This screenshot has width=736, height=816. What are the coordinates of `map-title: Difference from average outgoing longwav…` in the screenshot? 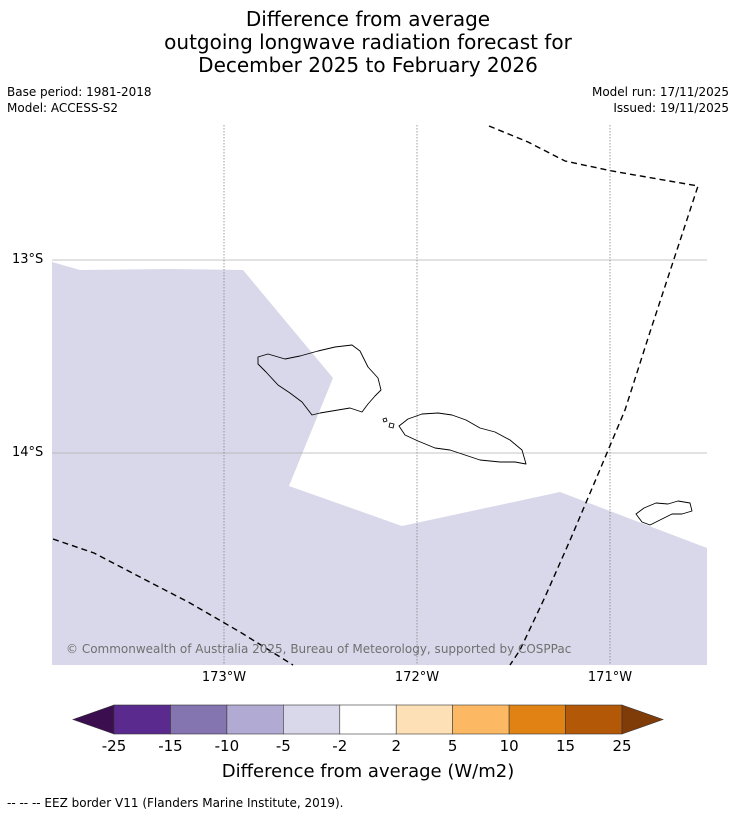 It's located at (368, 42).